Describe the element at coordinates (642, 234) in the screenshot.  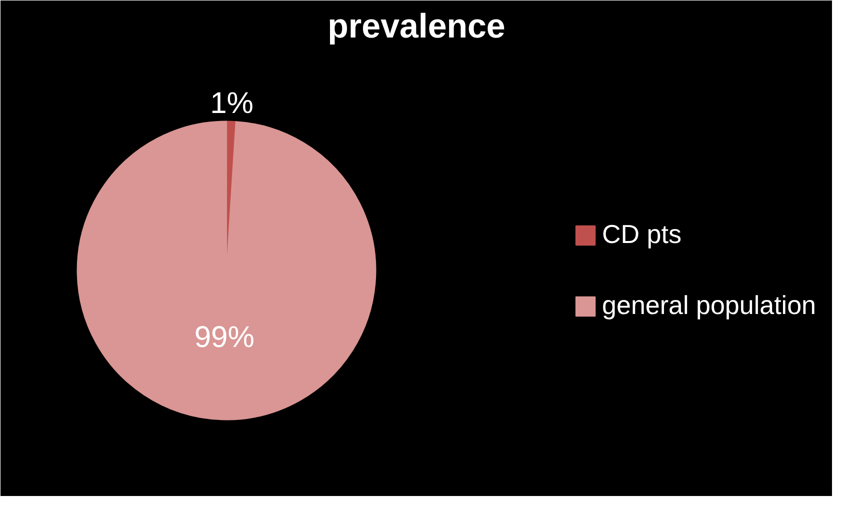
I see `legend-label: CD pts` at that location.